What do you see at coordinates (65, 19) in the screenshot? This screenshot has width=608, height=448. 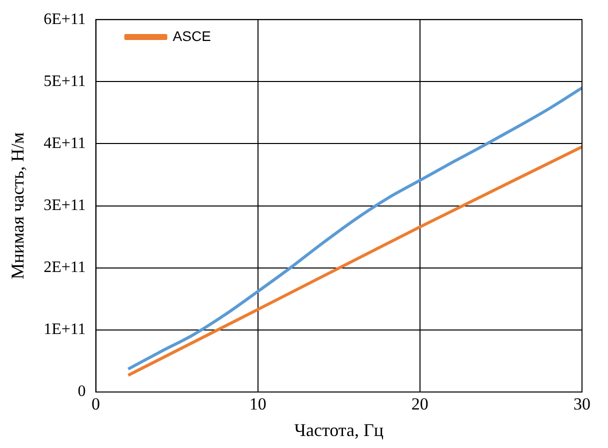 I see `y-tick-label: 6E+11` at bounding box center [65, 19].